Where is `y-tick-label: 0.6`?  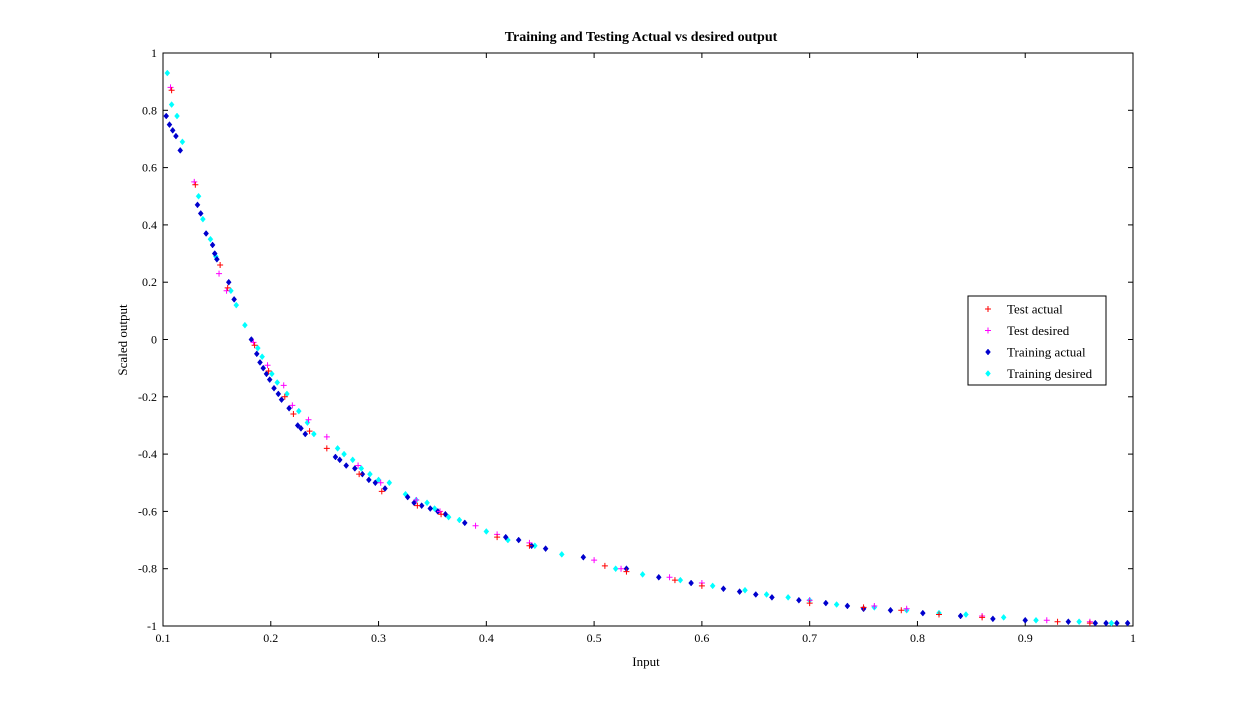 y-tick-label: 0.6 is located at coordinates (149, 168).